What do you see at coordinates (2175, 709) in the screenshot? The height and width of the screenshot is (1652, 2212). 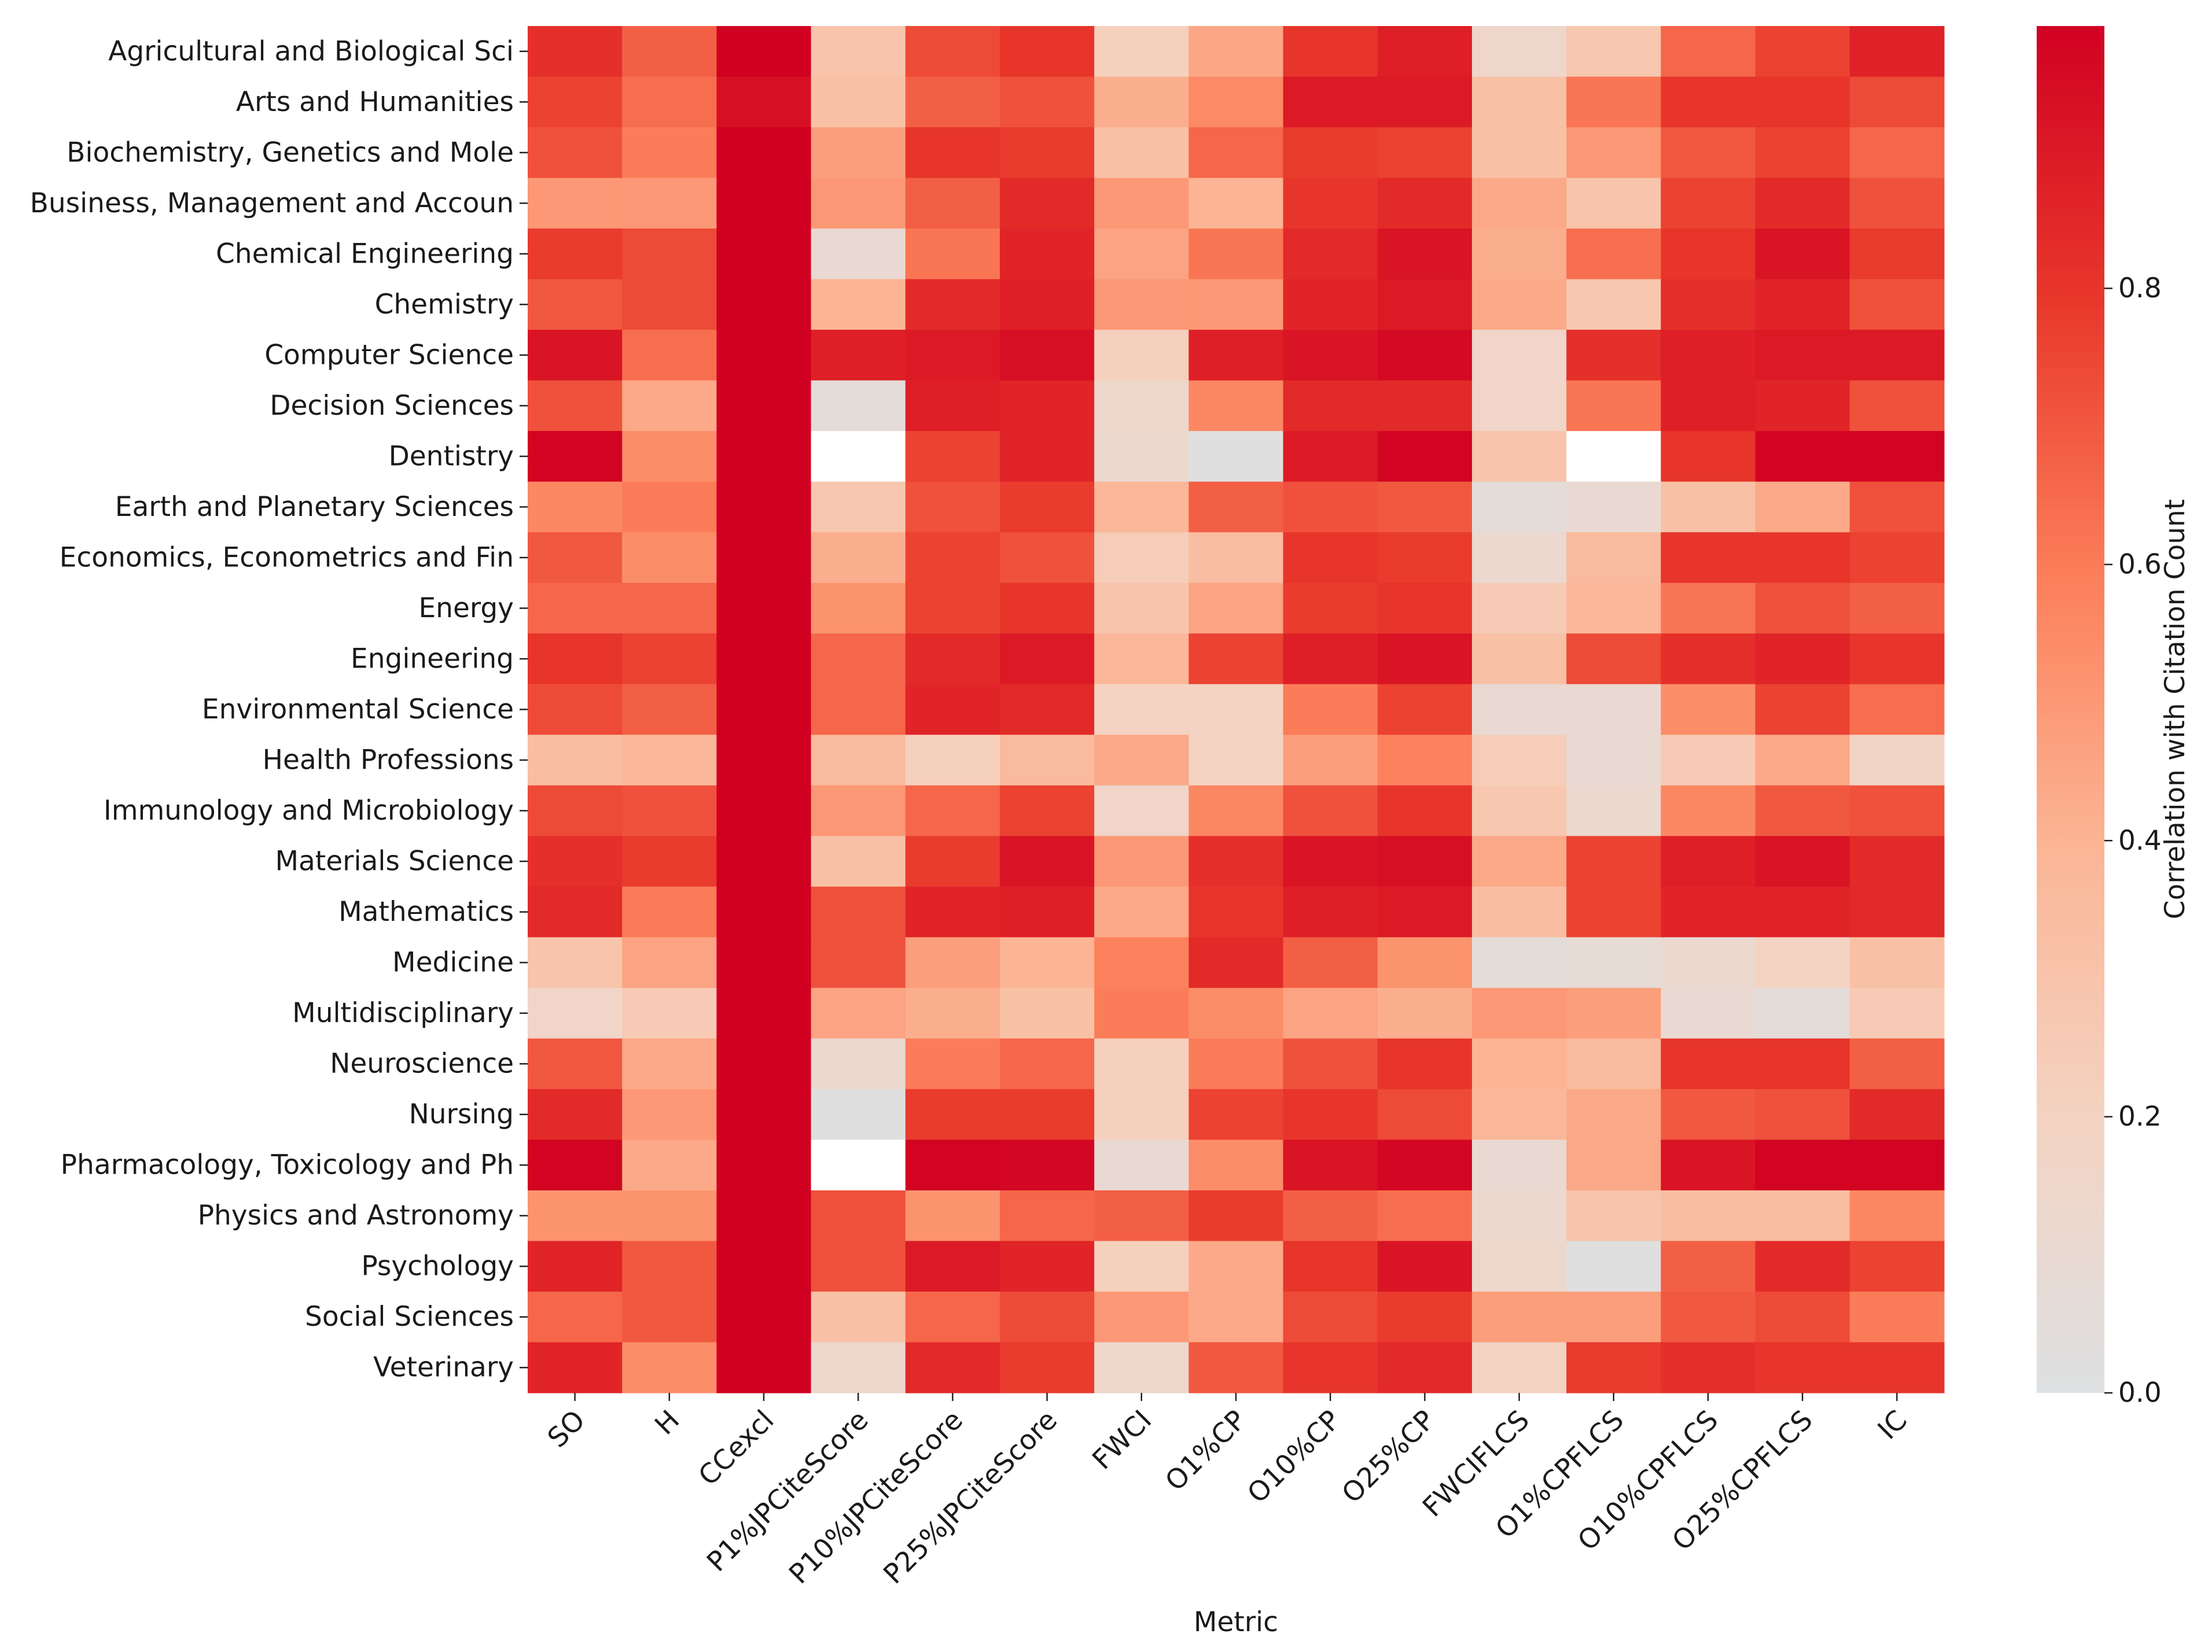 I see `colorbar-title: Correlation with Citation Count` at bounding box center [2175, 709].